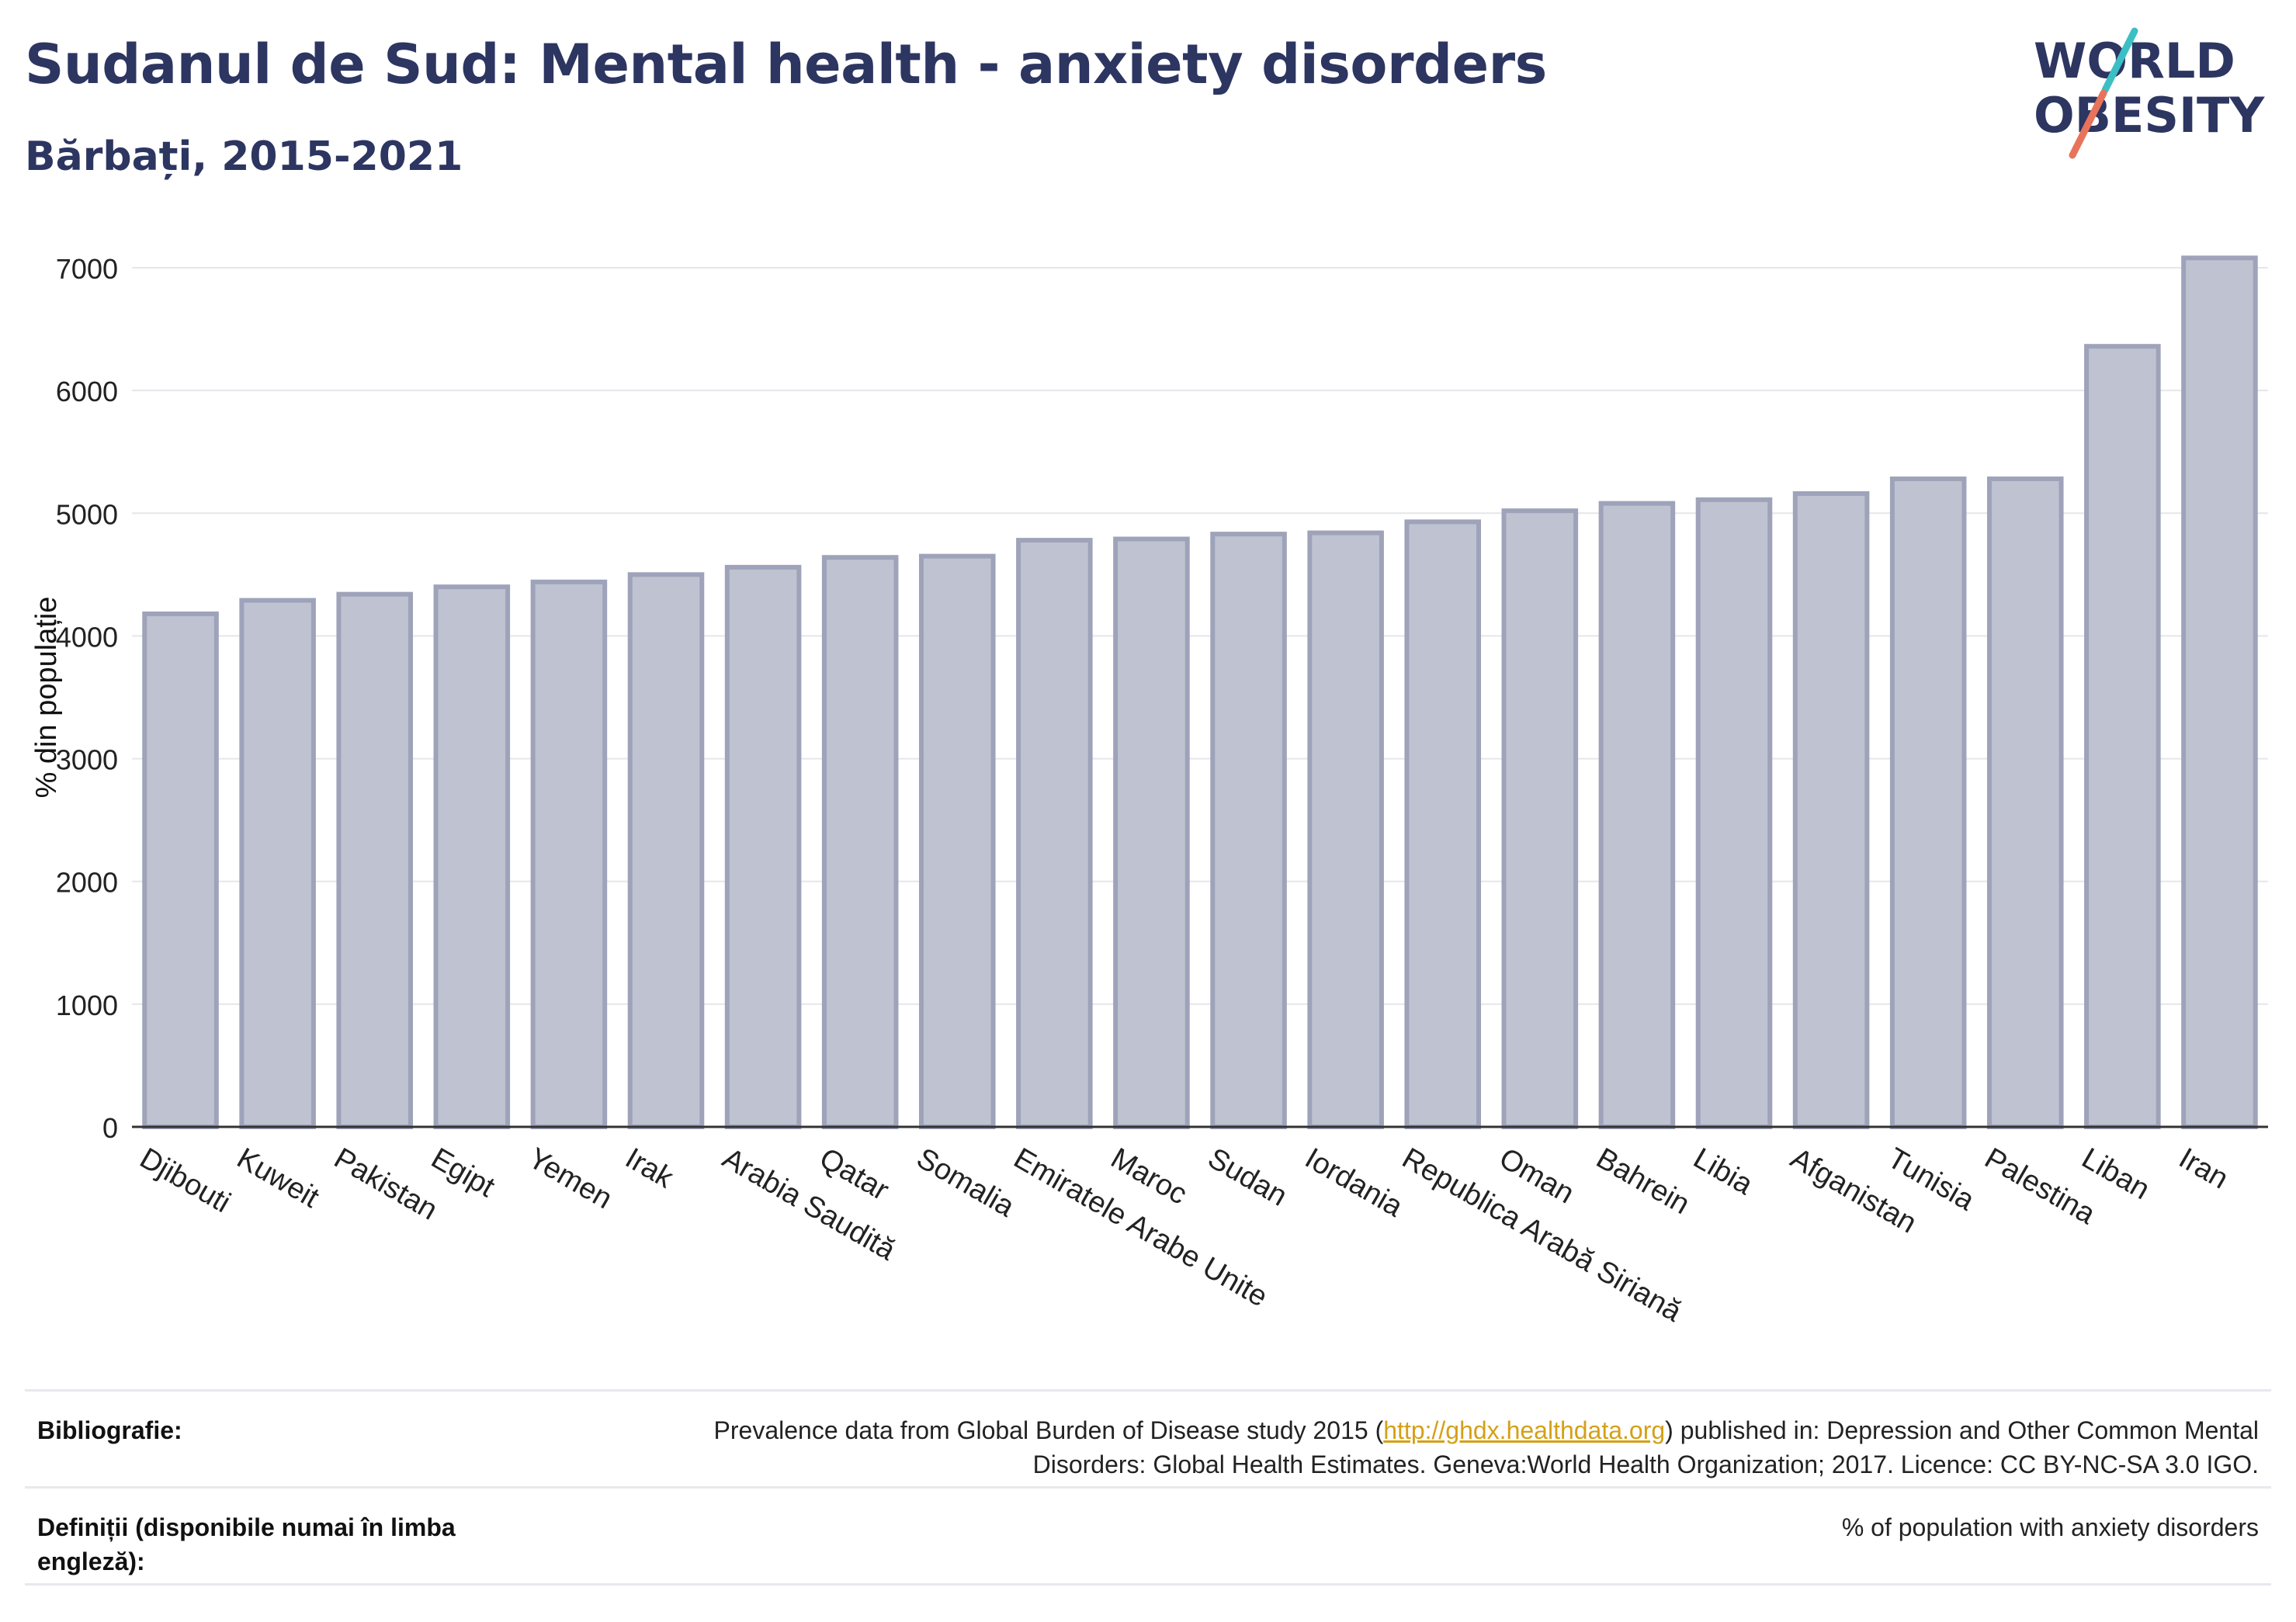  I want to click on x-tick-label: Libia, so click(1723, 1171).